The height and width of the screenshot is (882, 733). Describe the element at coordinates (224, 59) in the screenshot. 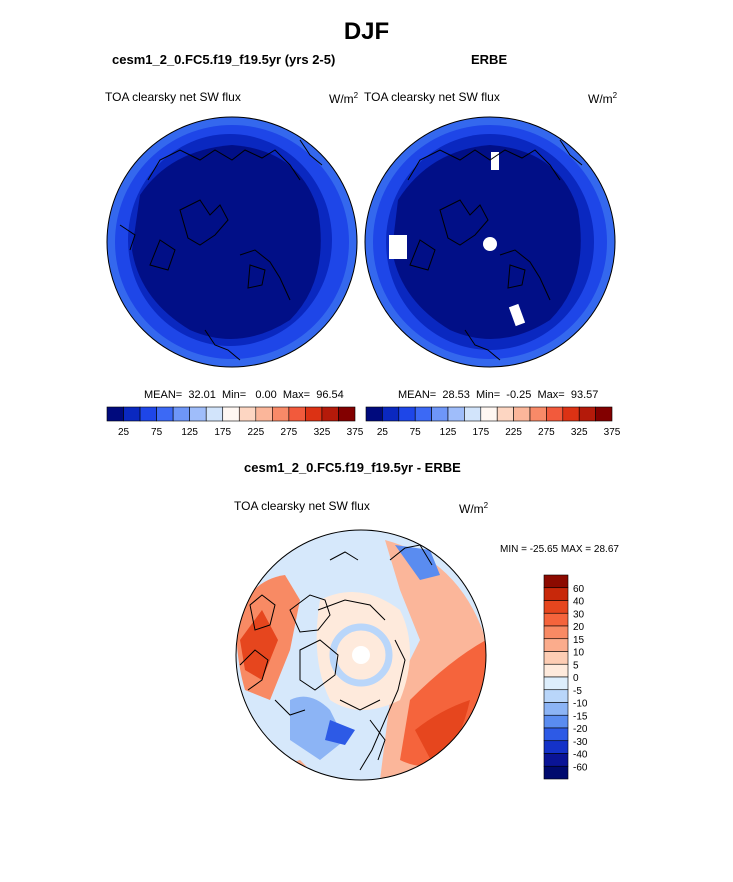

I see `model-case-title: cesm1_2_0.FC5.f19_f19.5yr (yrs 2-5)` at that location.